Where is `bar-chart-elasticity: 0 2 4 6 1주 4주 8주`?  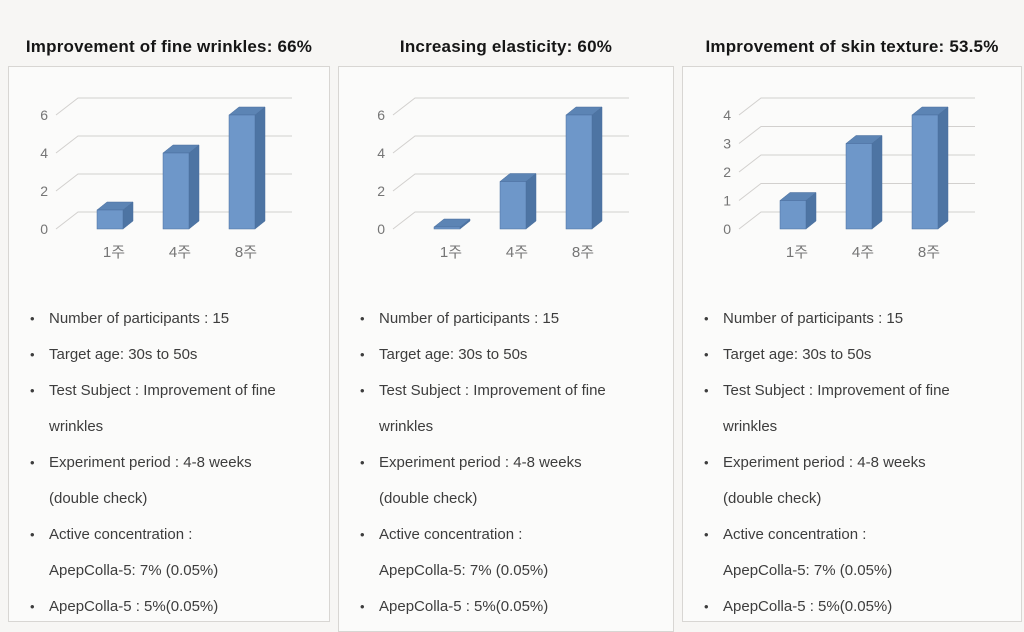 bar-chart-elasticity: 0 2 4 6 1주 4주 8주 is located at coordinates (503, 179).